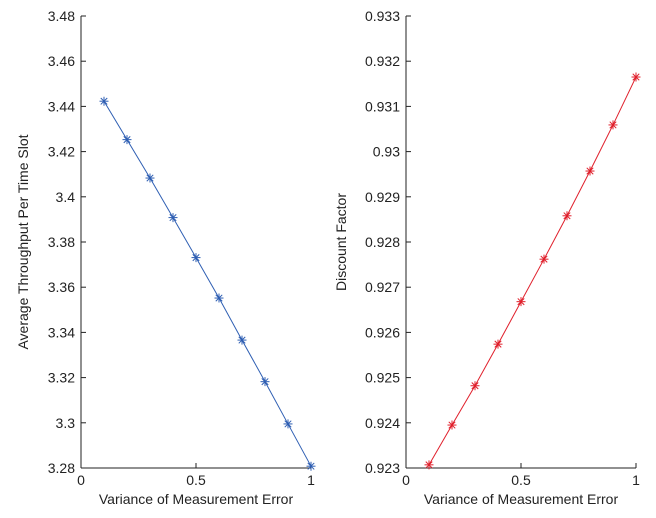  I want to click on y-tick-label: 3.4, so click(66, 197).